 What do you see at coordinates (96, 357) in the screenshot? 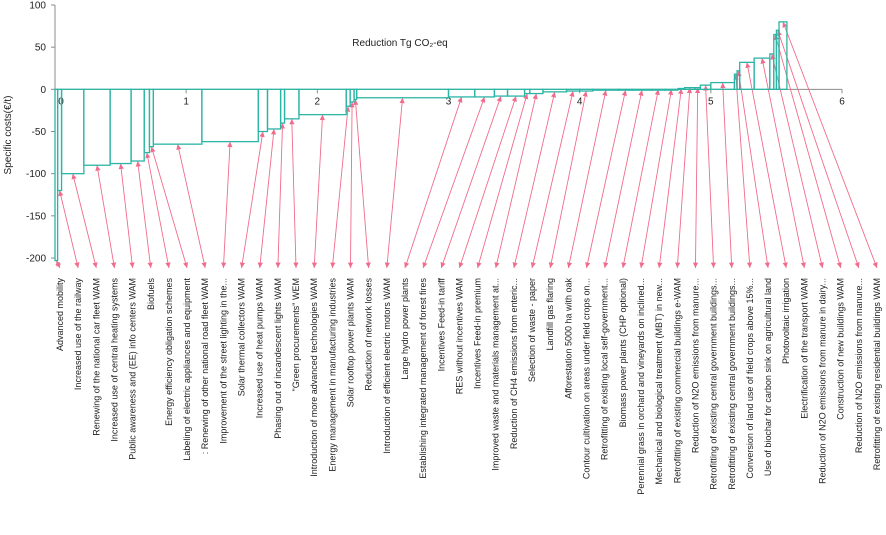
I see `measure-label: Renewing of the national car fleet WAM` at bounding box center [96, 357].